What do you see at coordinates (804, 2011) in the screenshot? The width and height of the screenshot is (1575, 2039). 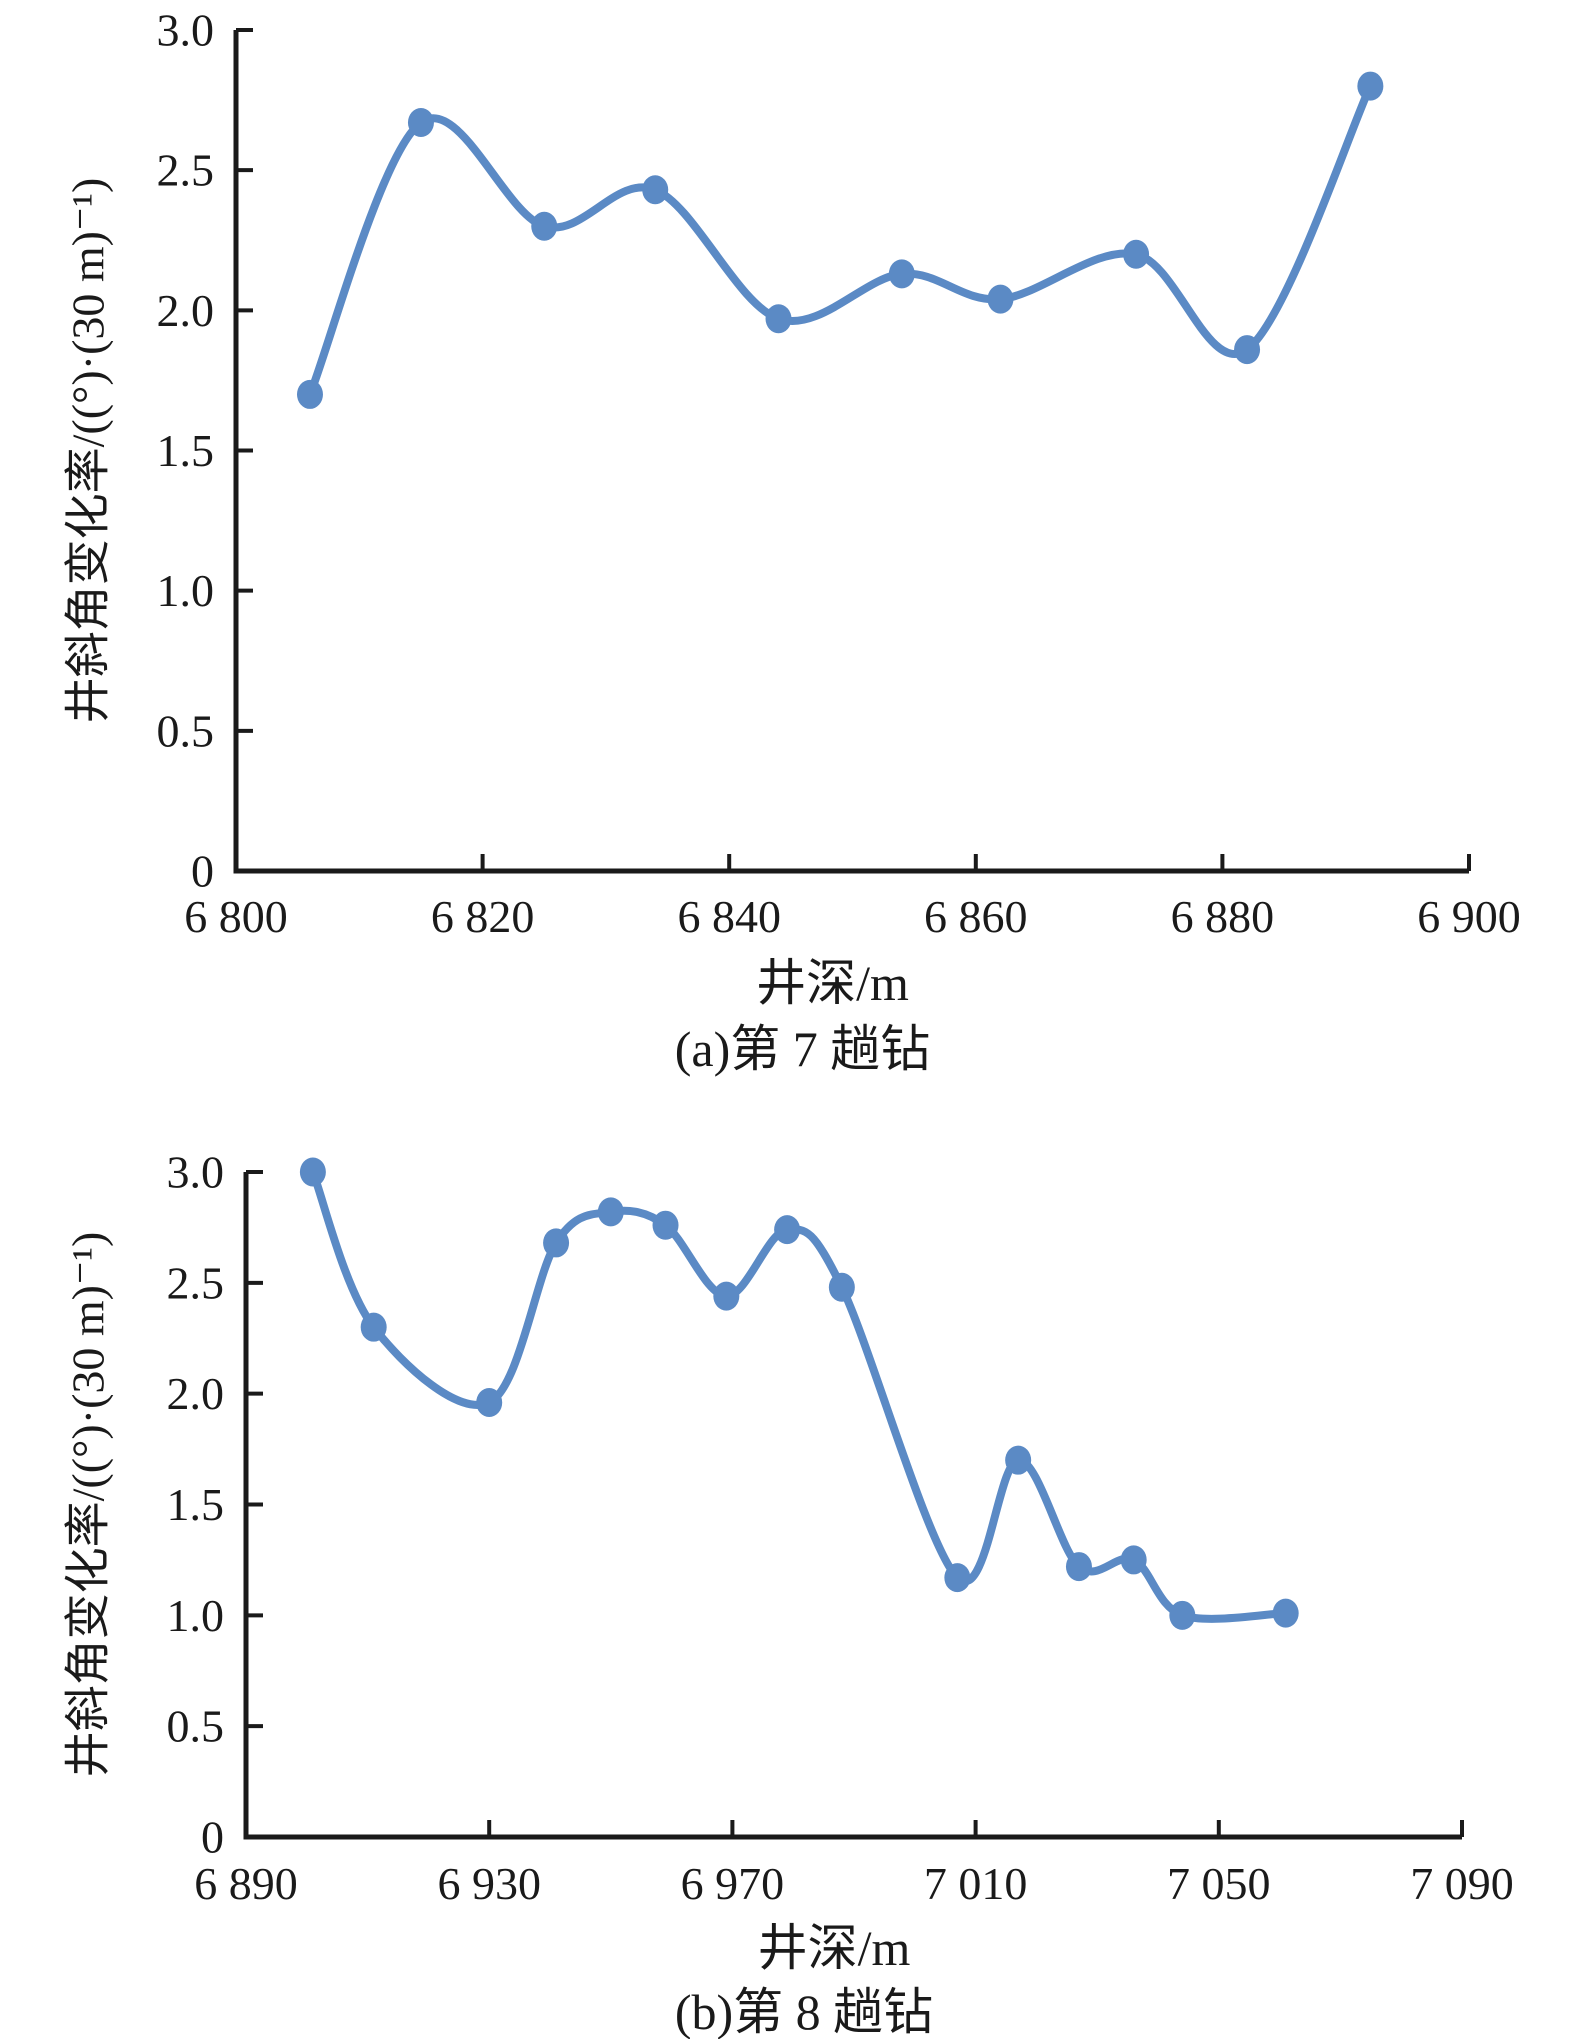 I see `chart-caption: (b)第 8 趟钻` at bounding box center [804, 2011].